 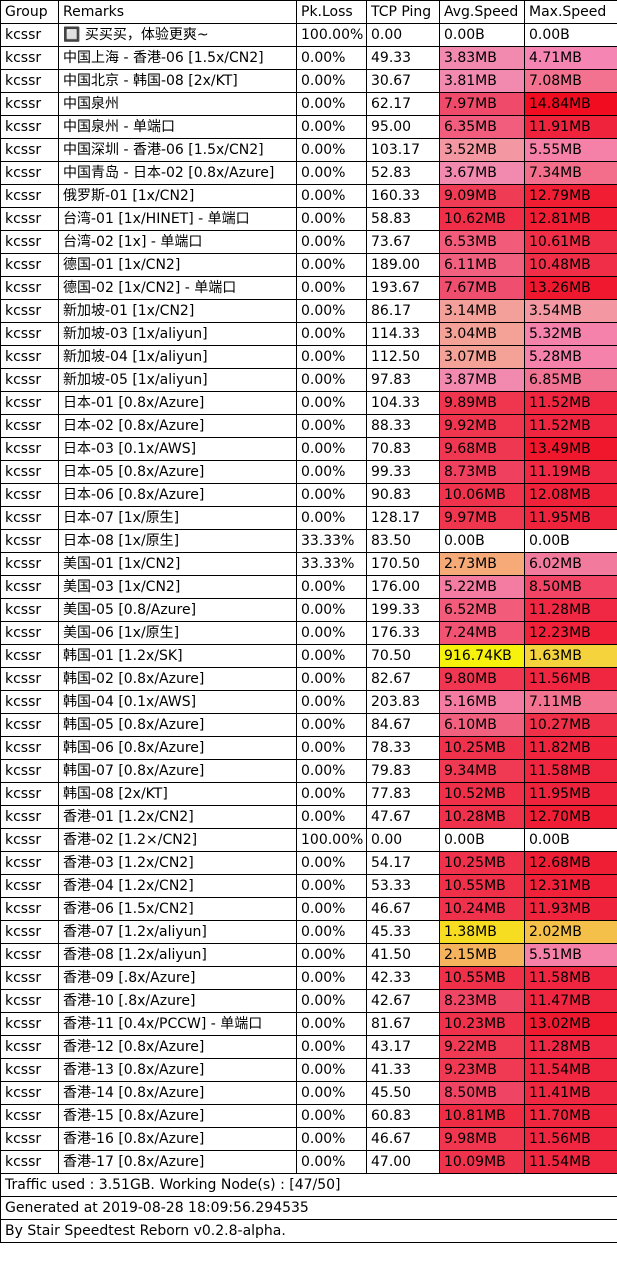 I want to click on avg-speed-cell: 6.52MB, so click(x=482, y=610).